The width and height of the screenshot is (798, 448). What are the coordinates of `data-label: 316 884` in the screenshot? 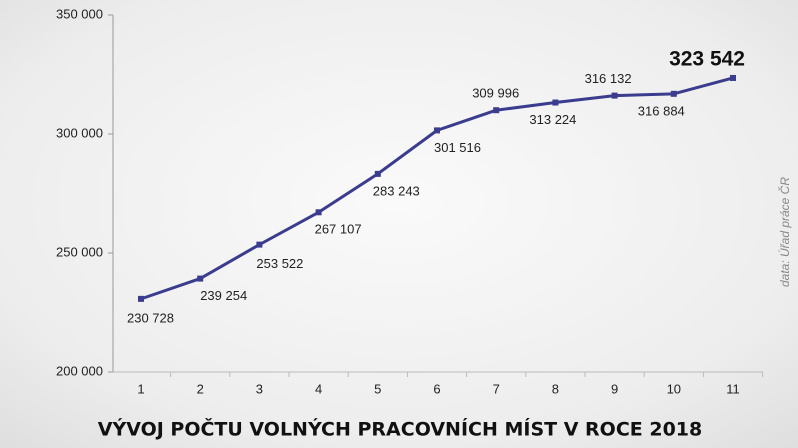 It's located at (661, 110).